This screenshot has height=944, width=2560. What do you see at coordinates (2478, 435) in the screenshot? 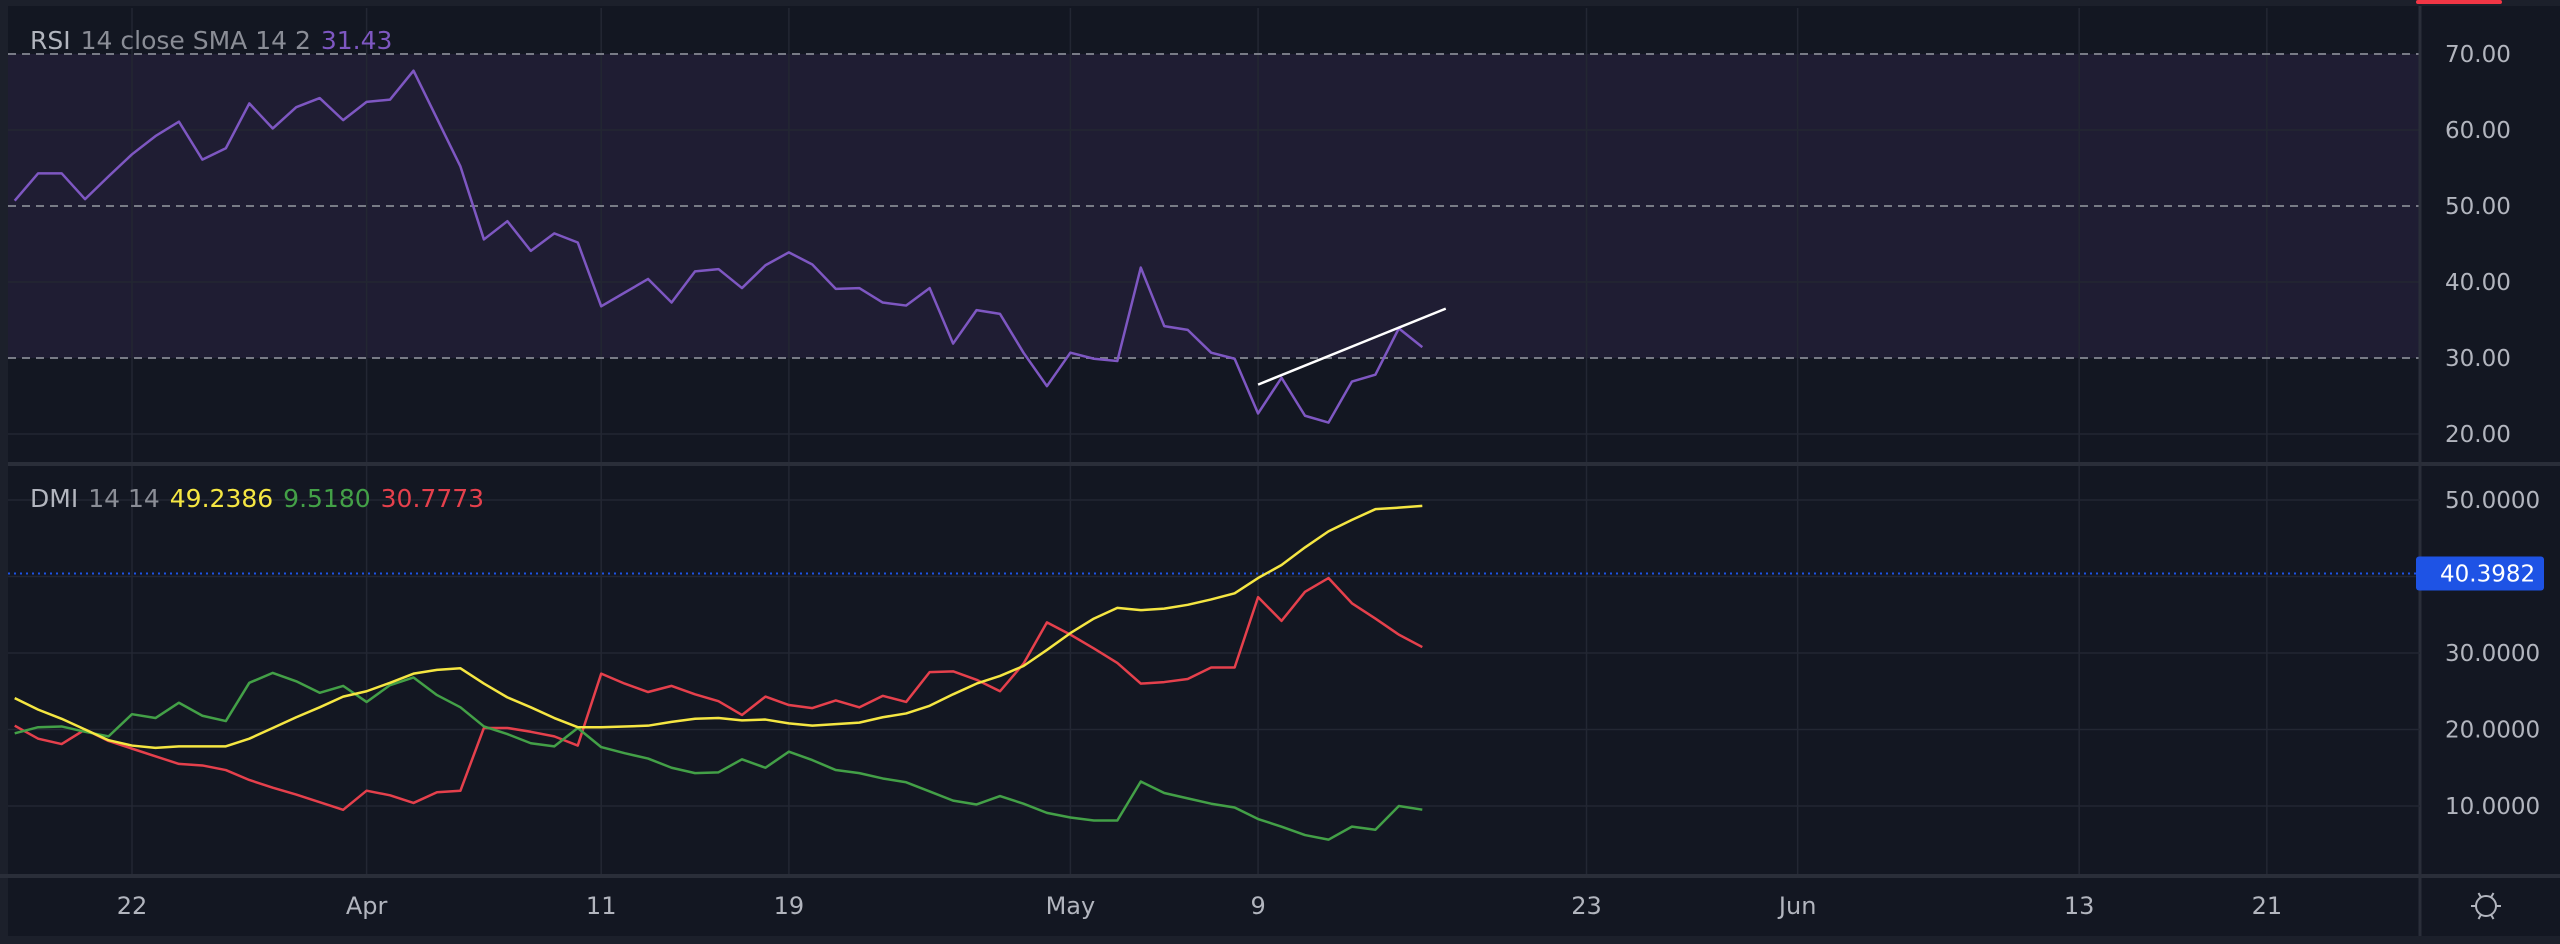
I see `rsi-axis-tick: 20.00` at bounding box center [2478, 435].